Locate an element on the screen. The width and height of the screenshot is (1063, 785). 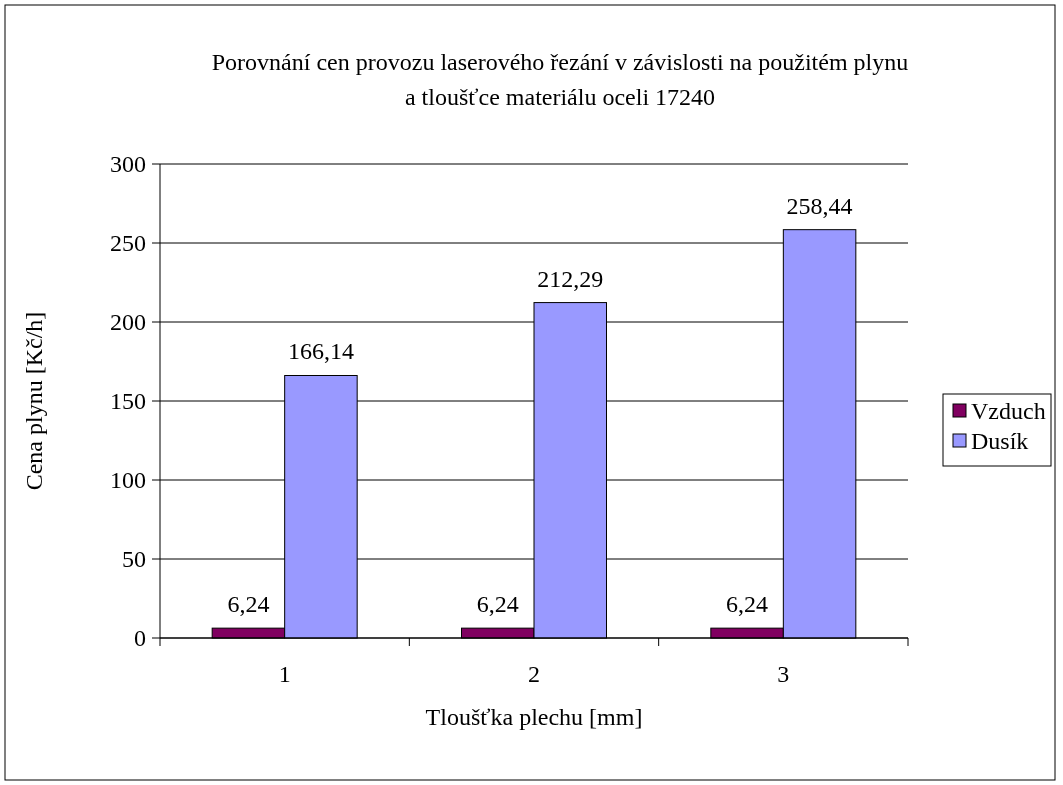
x-tick-label: 3 is located at coordinates (783, 674).